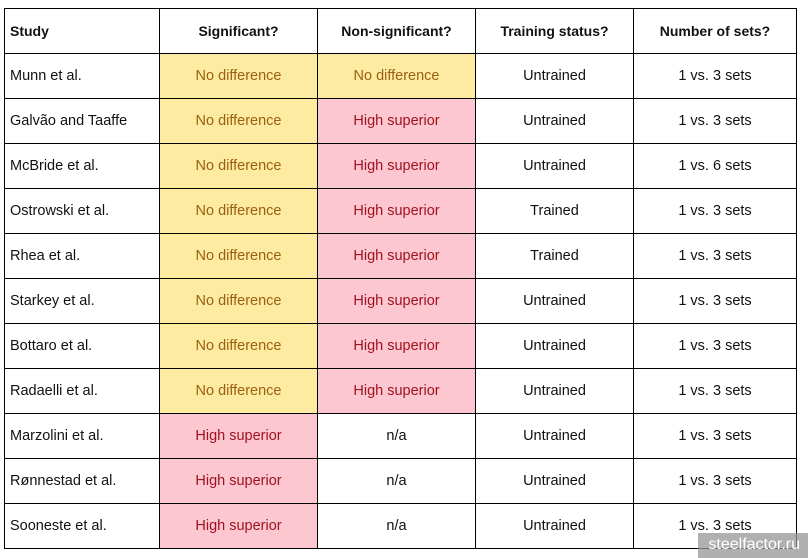 The image size is (808, 558). I want to click on study-cell: Rhea et al., so click(82, 256).